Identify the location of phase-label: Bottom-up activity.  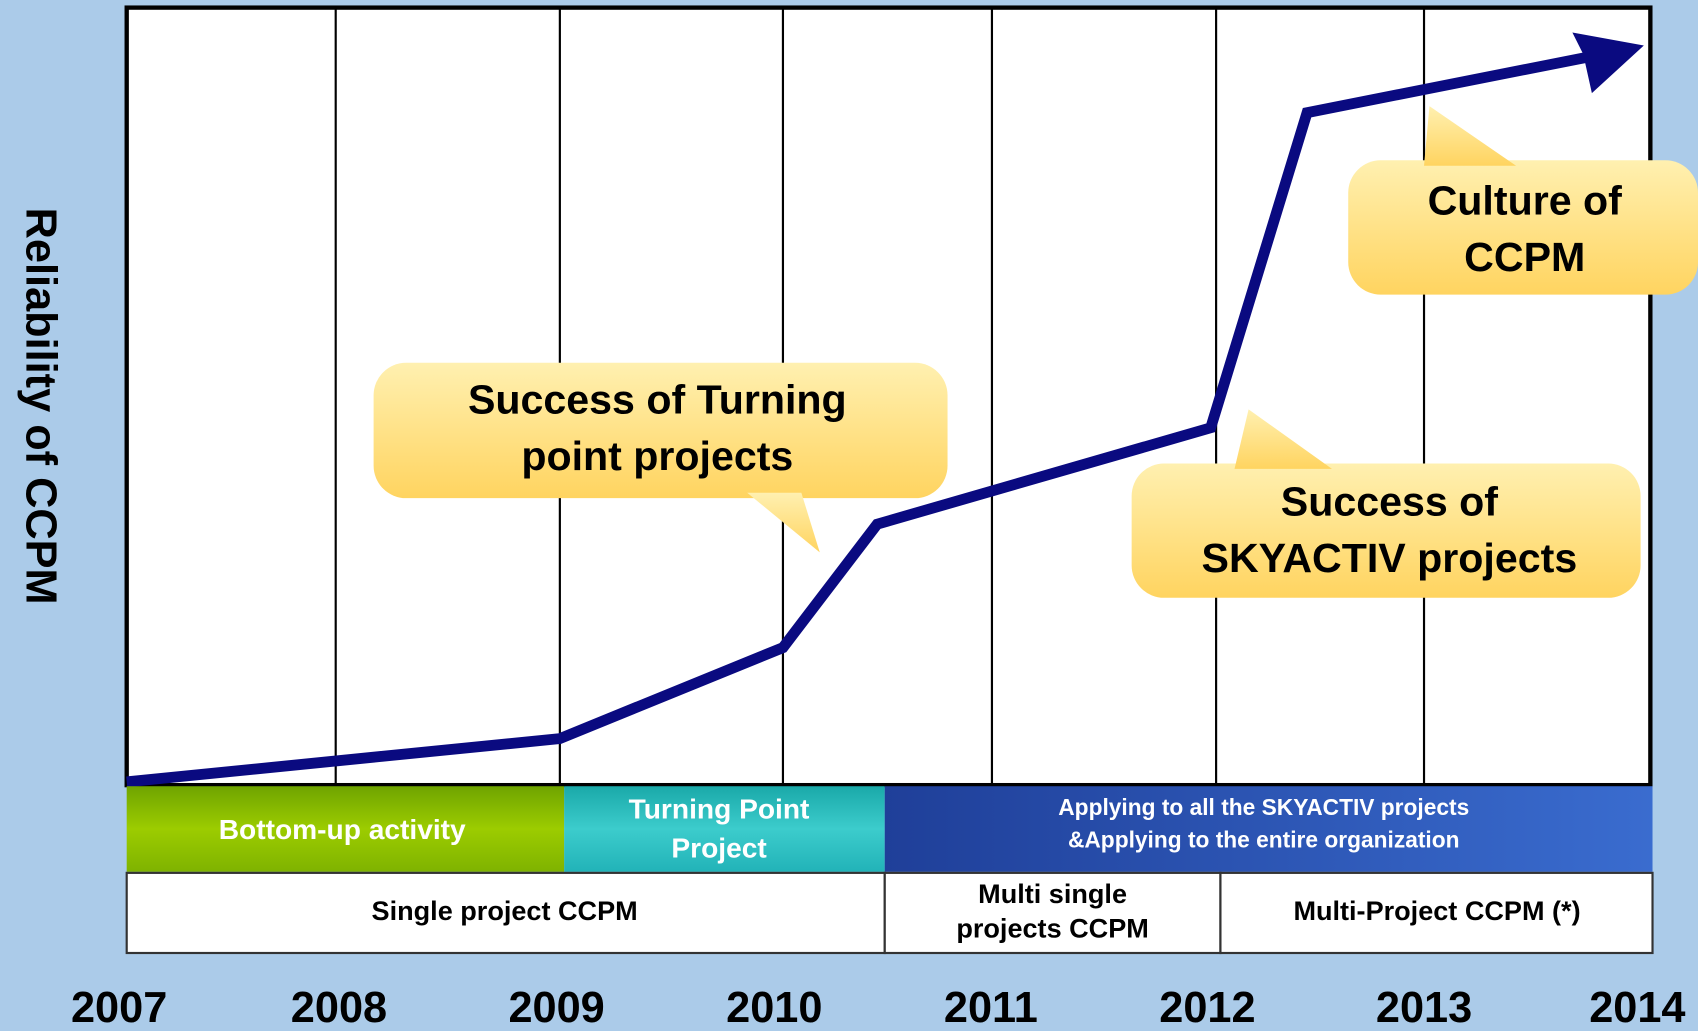
(342, 829).